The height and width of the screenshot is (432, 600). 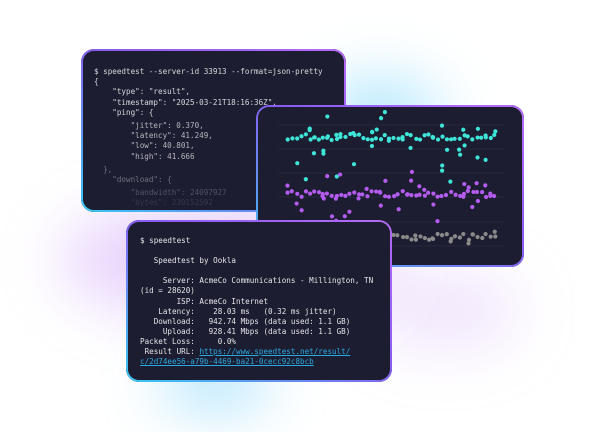 What do you see at coordinates (275, 352) in the screenshot?
I see `result-url-link: https://www.speedtest.net/result/` at bounding box center [275, 352].